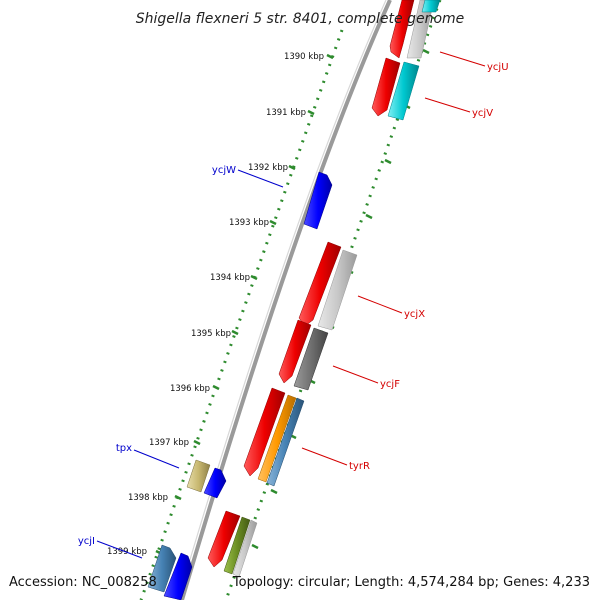 This screenshot has width=600, height=600. I want to click on gene-feature-ycjW, so click(318, 200).